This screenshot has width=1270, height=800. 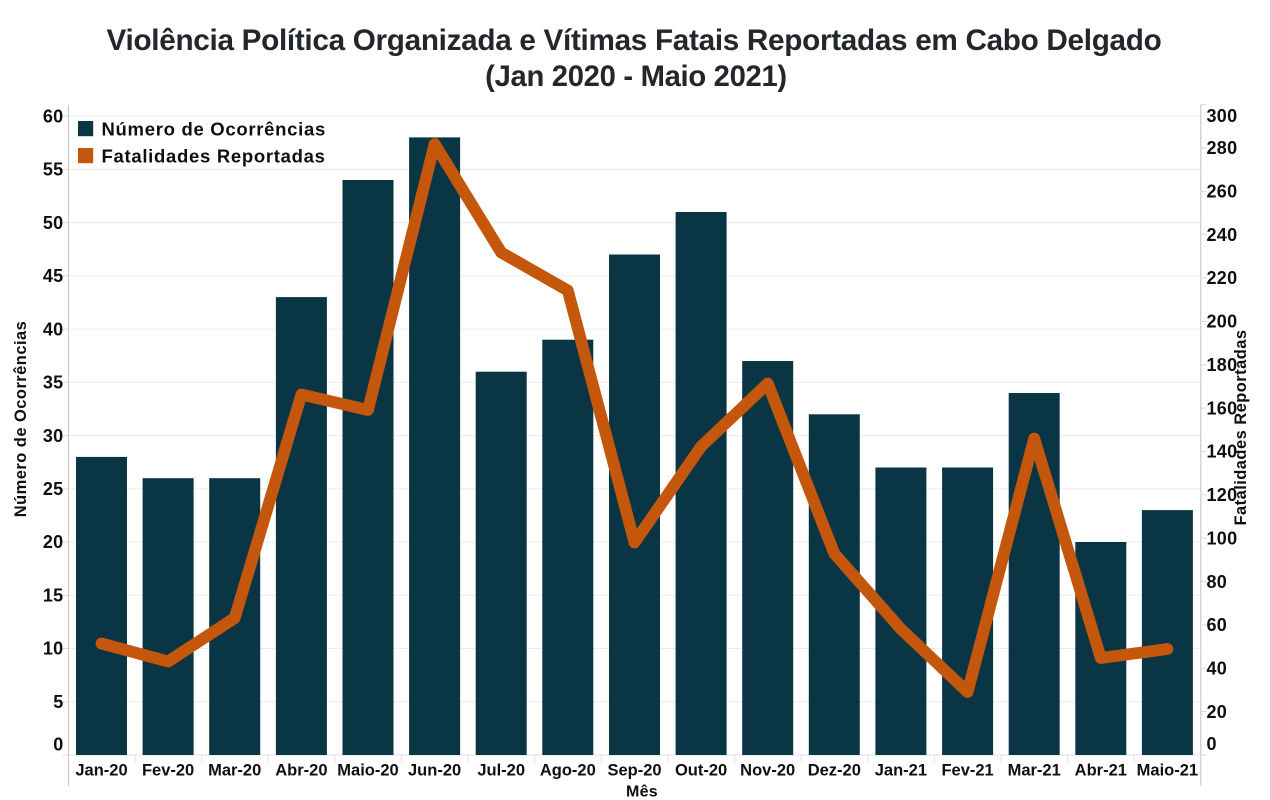 I want to click on svg-text: 30, so click(x=53, y=436).